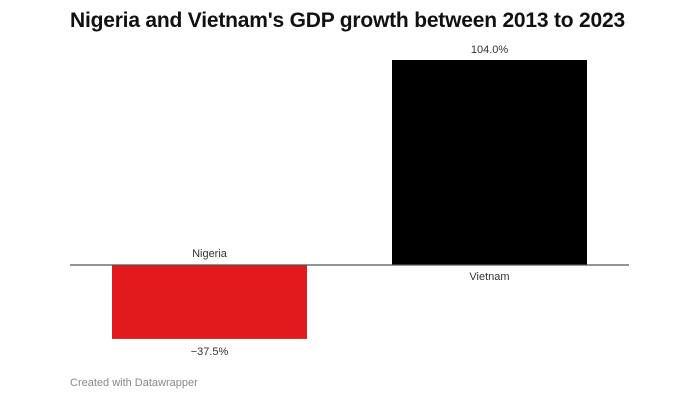  I want to click on value-label: 104.0%, so click(490, 50).